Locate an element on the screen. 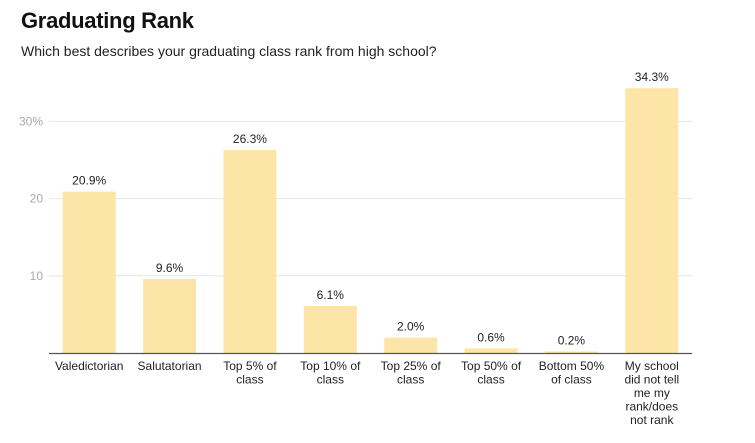 The image size is (755, 443). category-label-line: of class is located at coordinates (571, 380).